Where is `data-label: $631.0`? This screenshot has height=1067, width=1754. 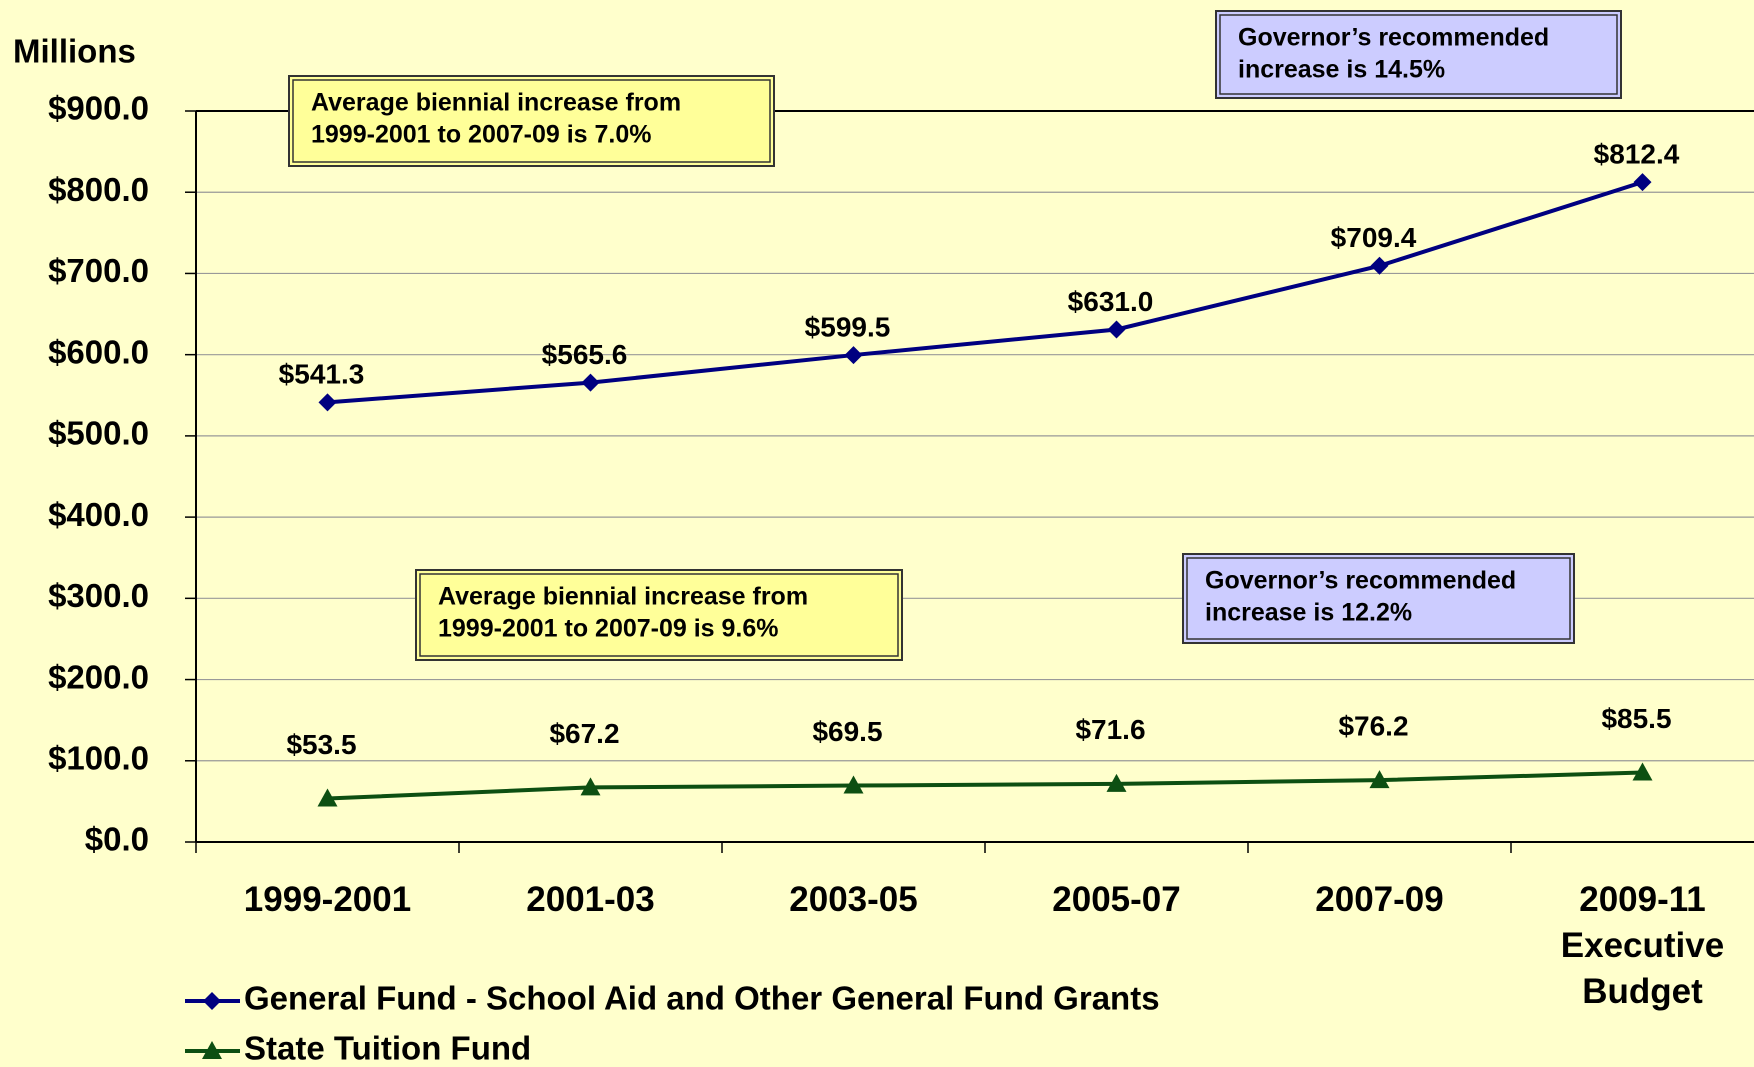
data-label: $631.0 is located at coordinates (1111, 301).